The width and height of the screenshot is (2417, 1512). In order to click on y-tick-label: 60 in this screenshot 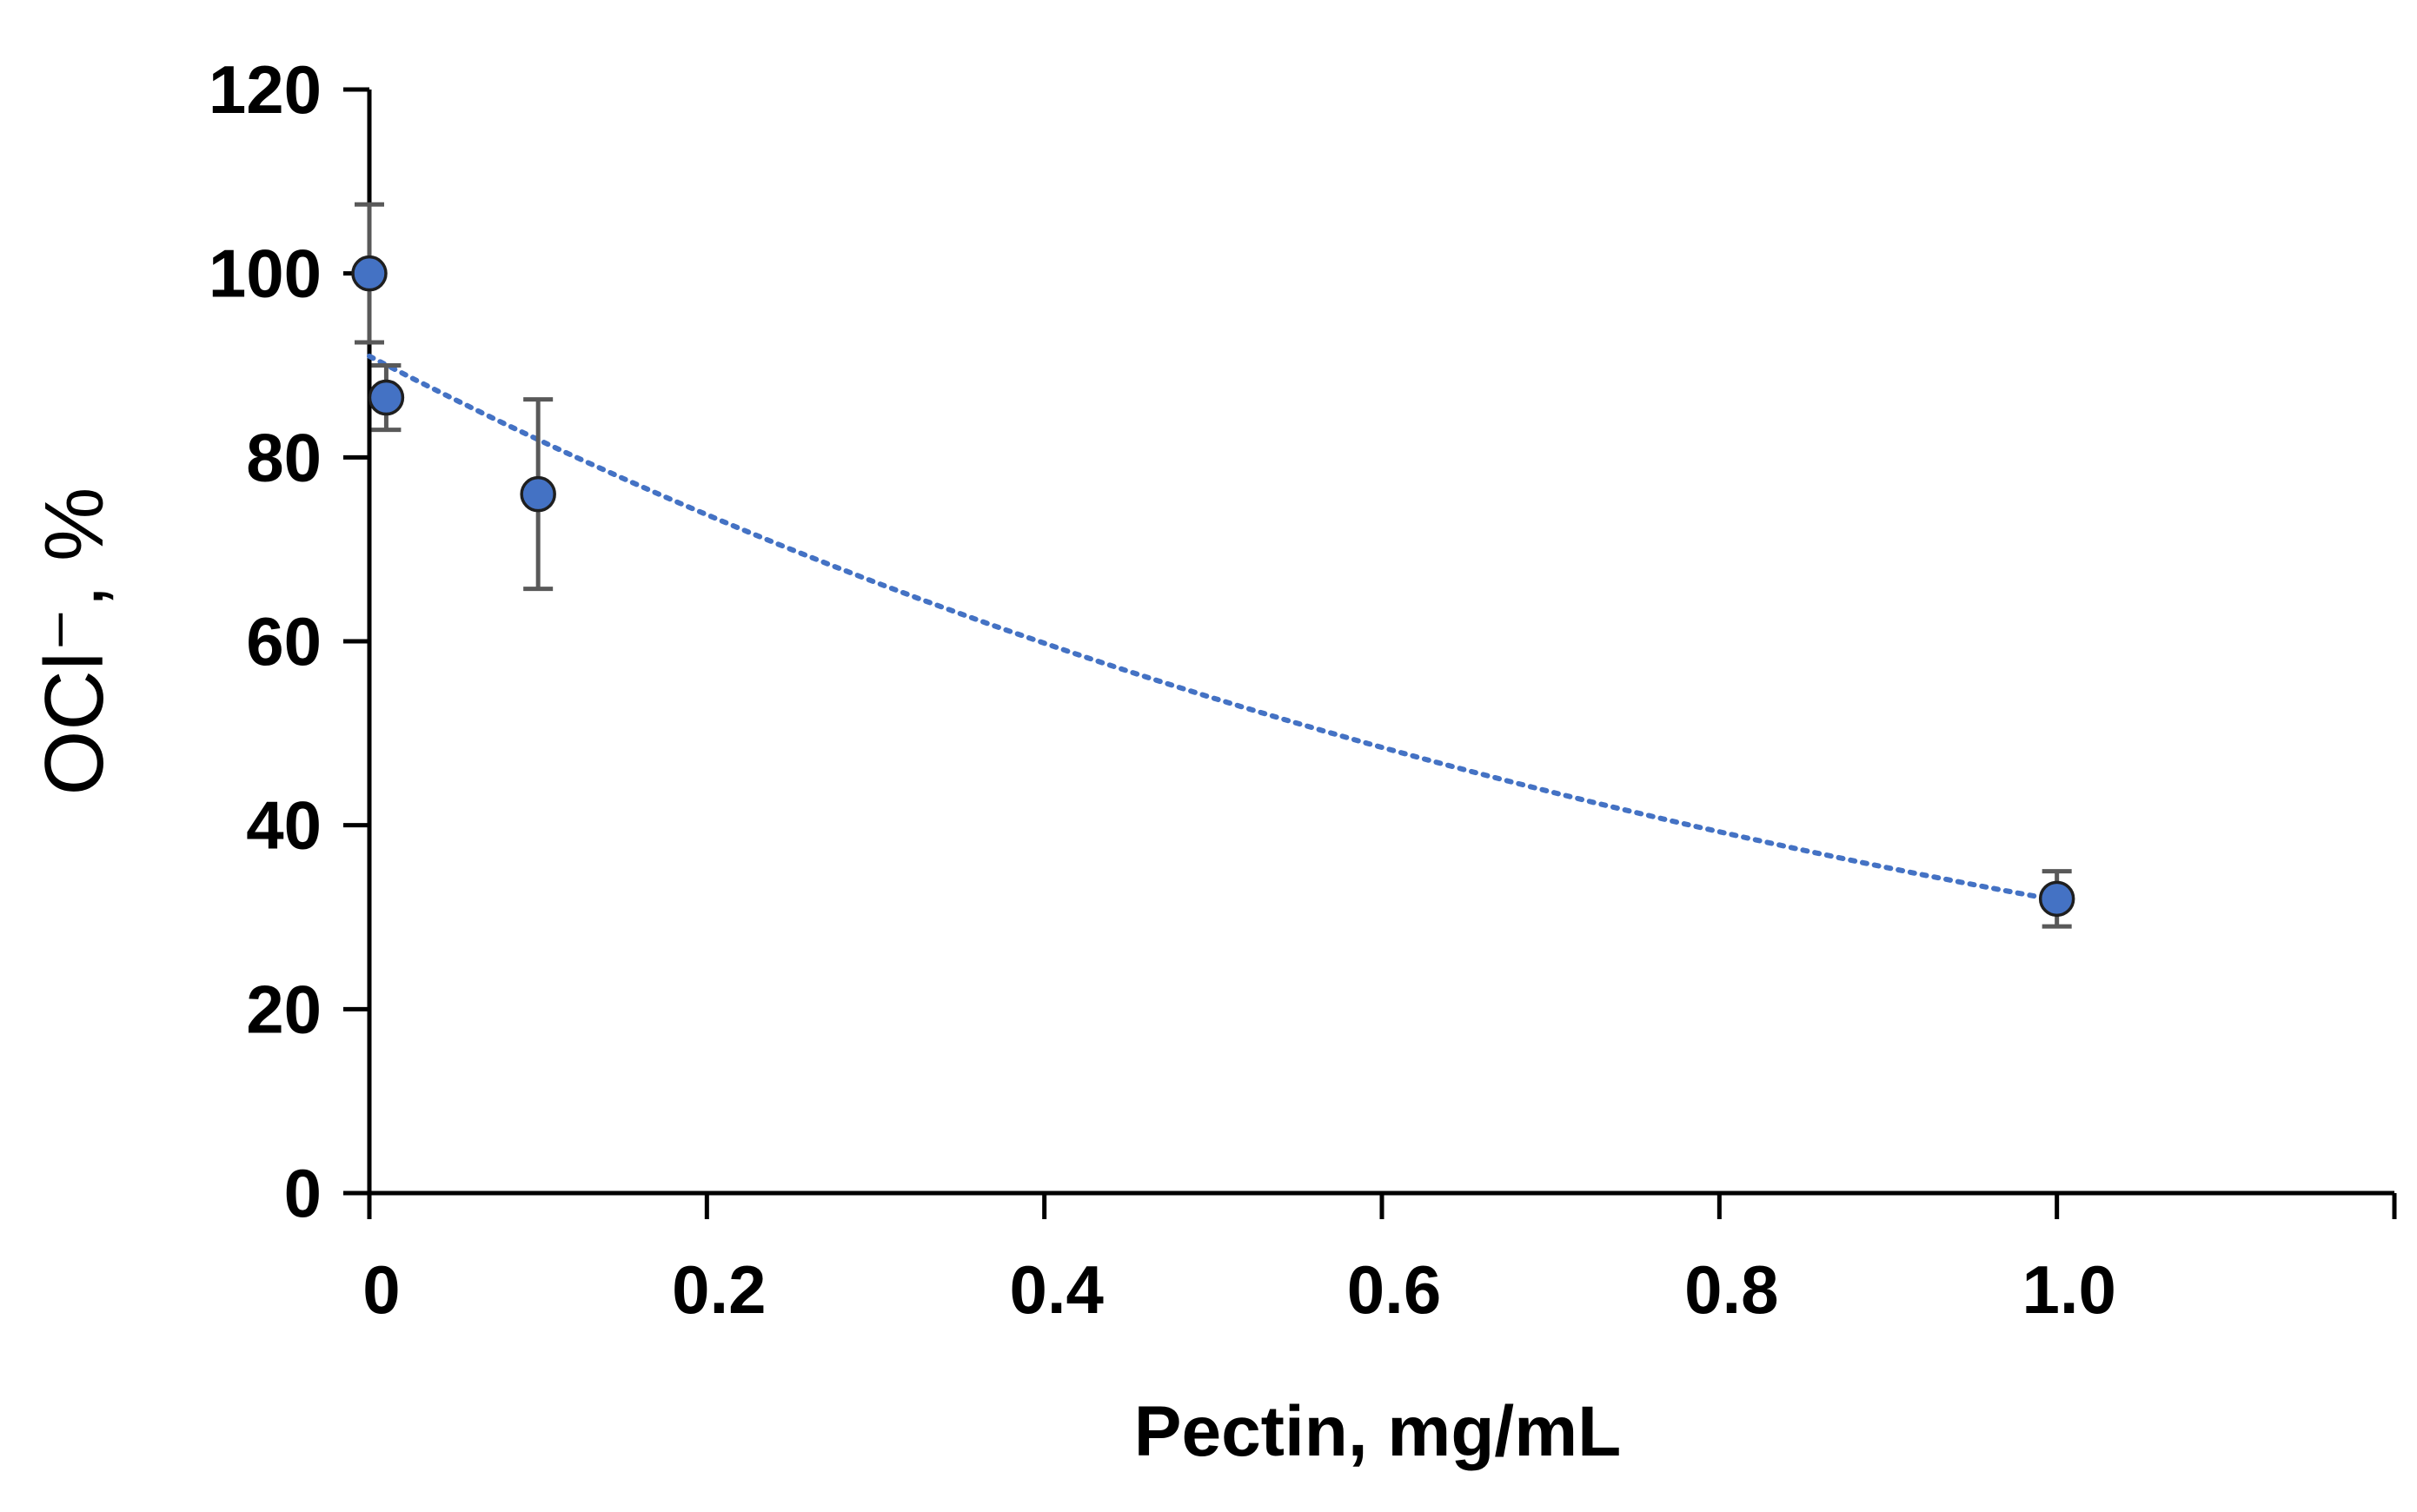, I will do `click(284, 641)`.